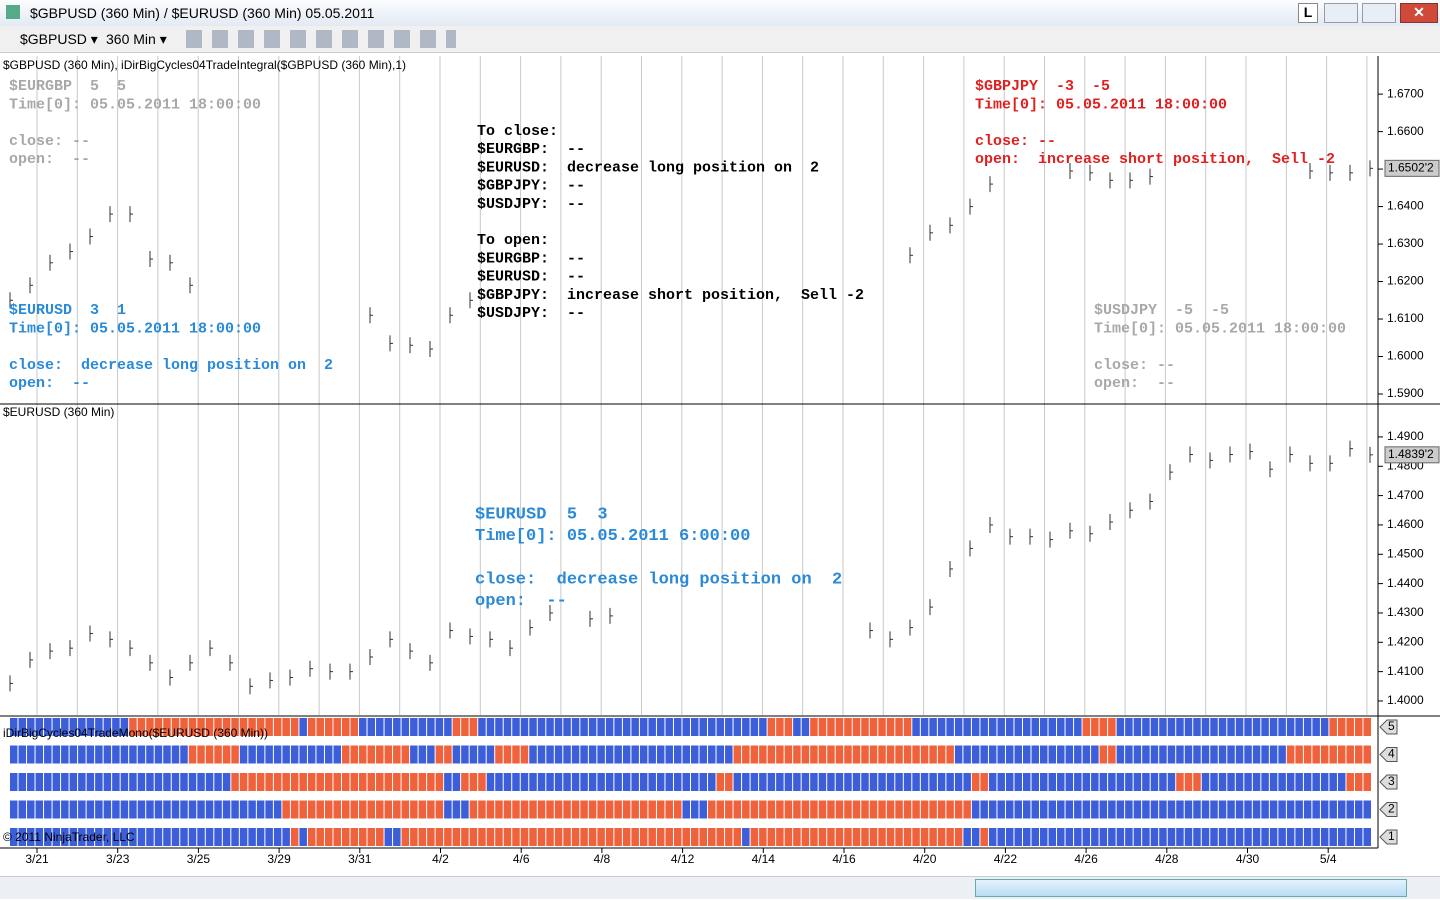 This screenshot has height=900, width=1440. What do you see at coordinates (1220, 328) in the screenshot?
I see `note-line: Time[0]: 05.05.2011 18:00:00` at bounding box center [1220, 328].